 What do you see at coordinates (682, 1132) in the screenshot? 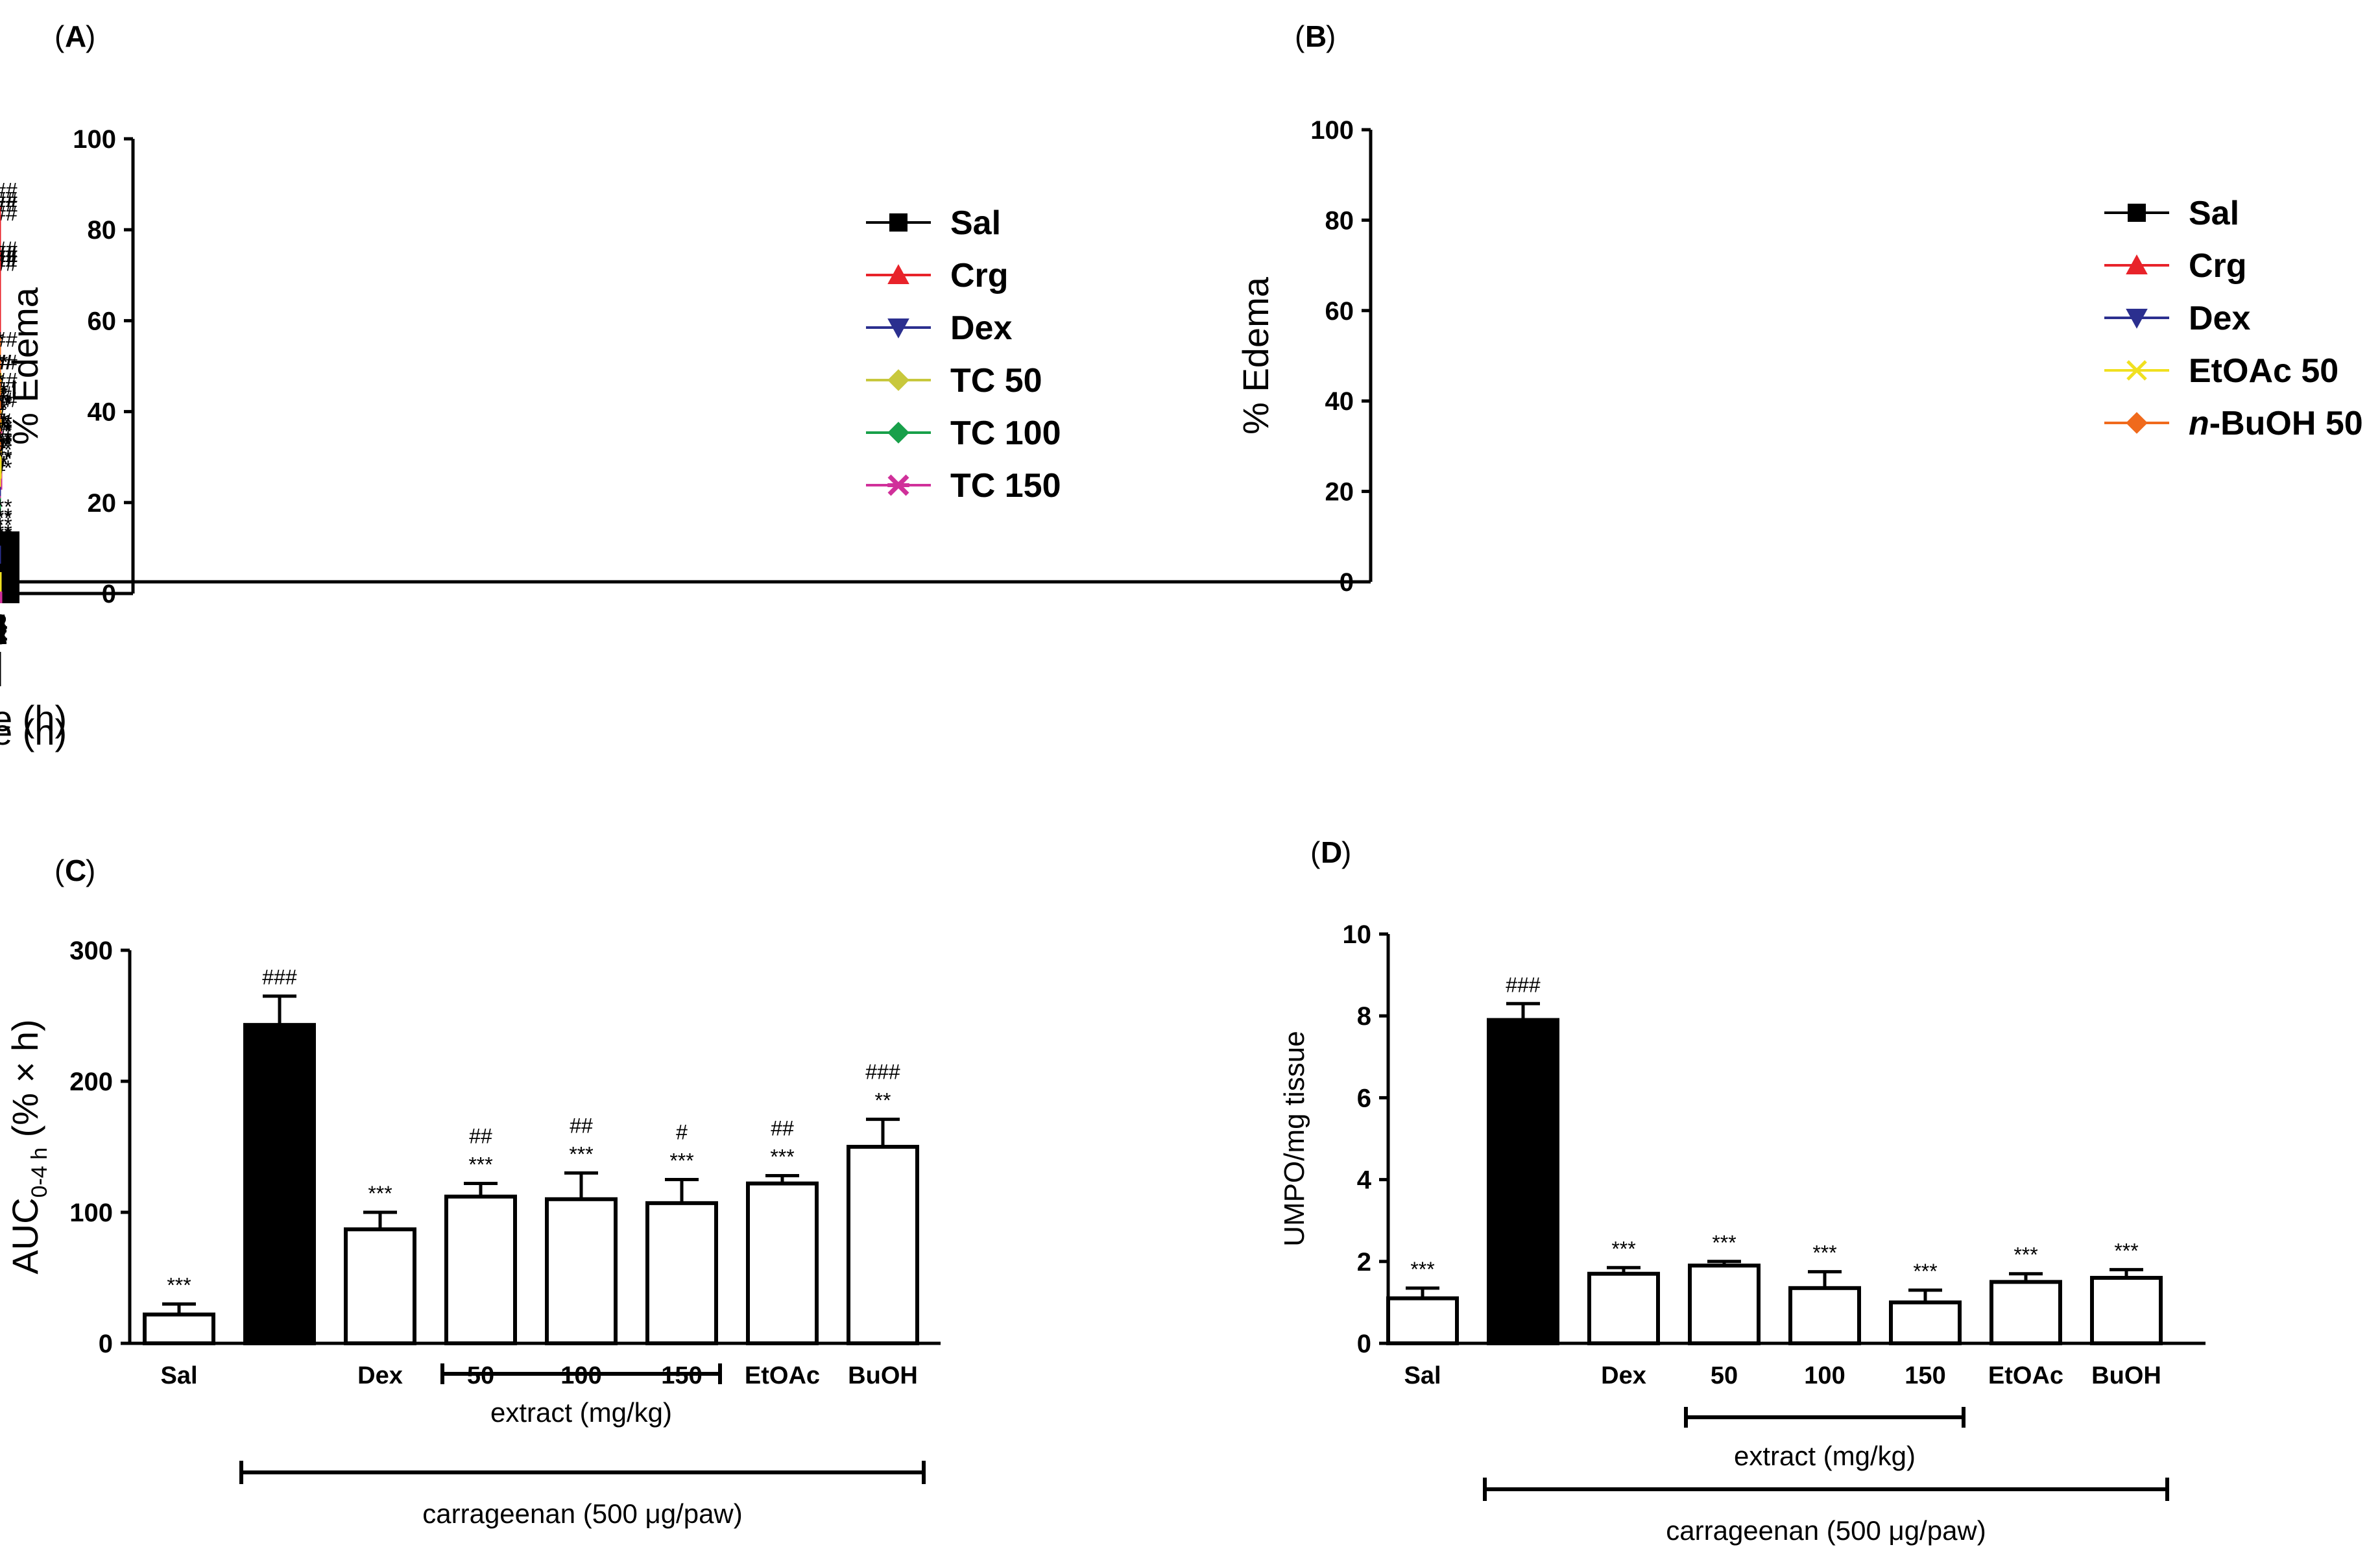
I see `panel-c-bar-5-sig-top: #` at bounding box center [682, 1132].